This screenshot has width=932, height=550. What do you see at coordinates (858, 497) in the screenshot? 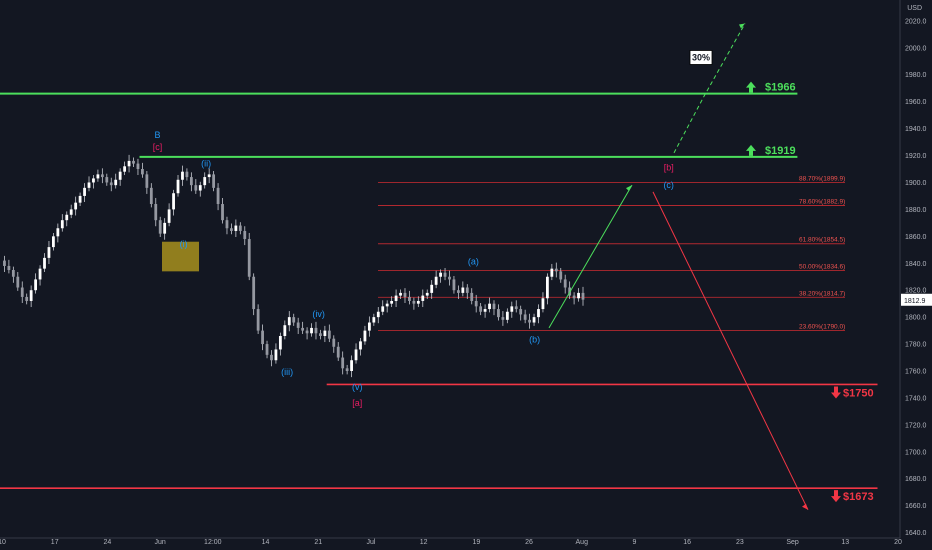
I see `key-level-label: $1673` at bounding box center [858, 497].